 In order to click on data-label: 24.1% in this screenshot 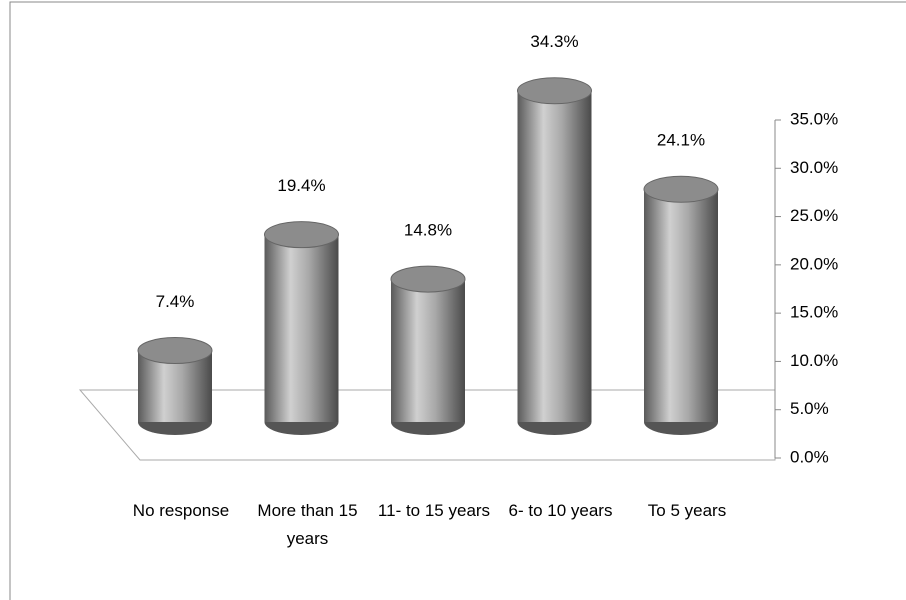, I will do `click(681, 140)`.